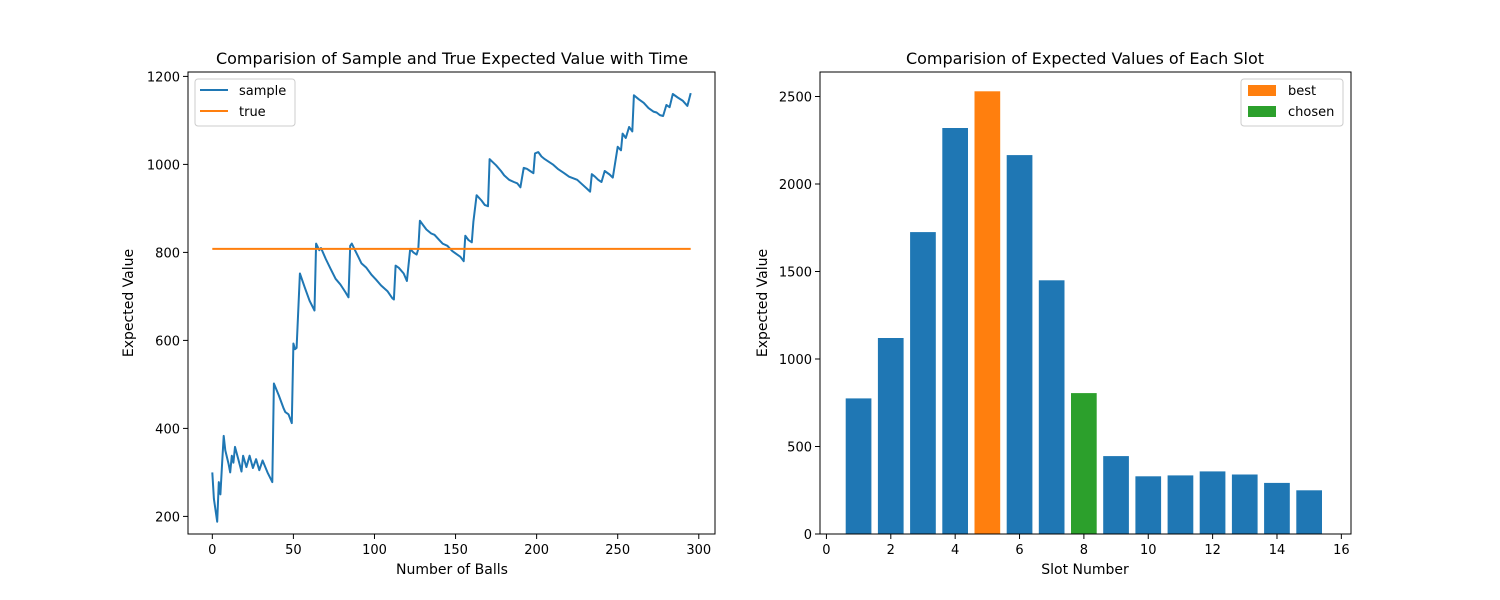 The width and height of the screenshot is (1500, 600). Describe the element at coordinates (799, 317) in the screenshot. I see `bar-chart-y-ticks: 0 500 1000 1500 2000 2500` at that location.